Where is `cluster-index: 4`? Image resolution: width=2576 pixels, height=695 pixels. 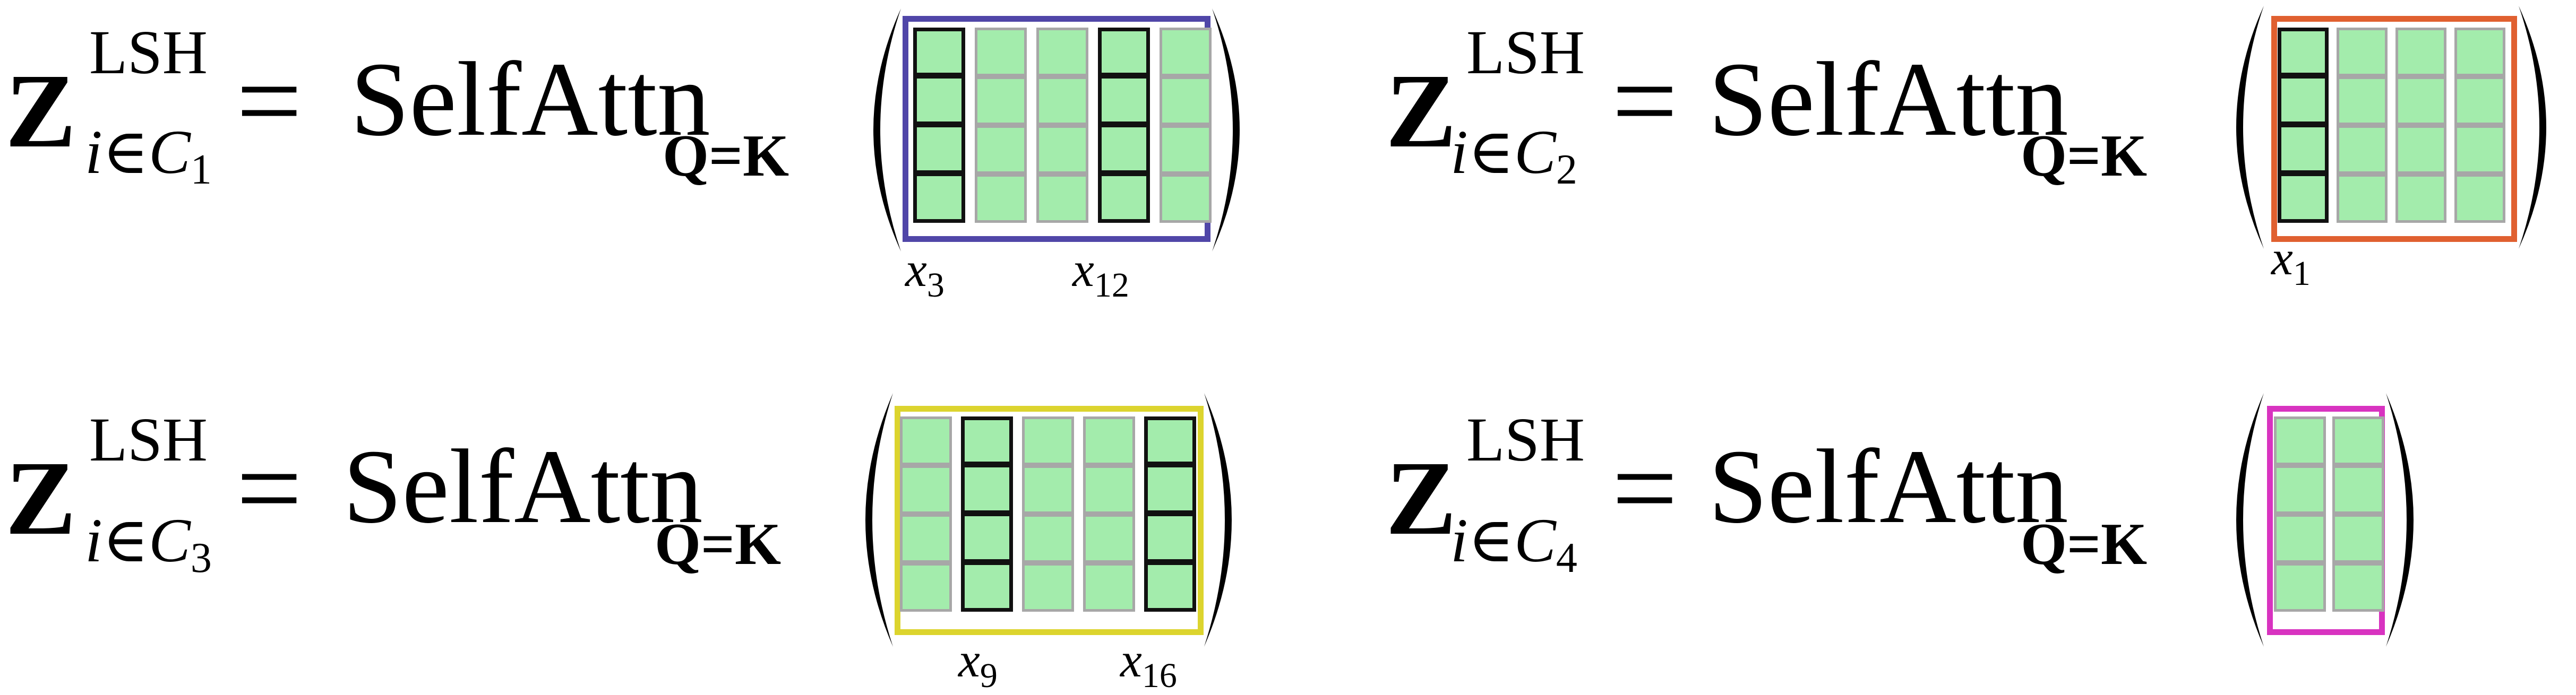
cluster-index: 4 is located at coordinates (1566, 558).